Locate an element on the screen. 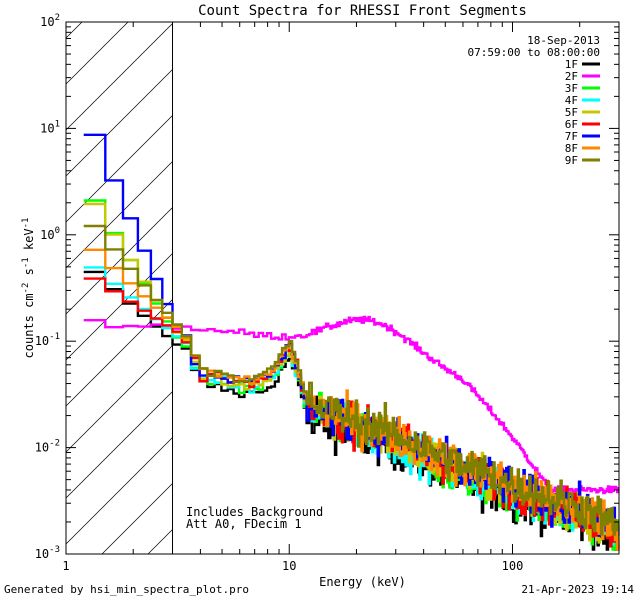 The image size is (640, 600). annotation-1: Includes Background is located at coordinates (254, 512).